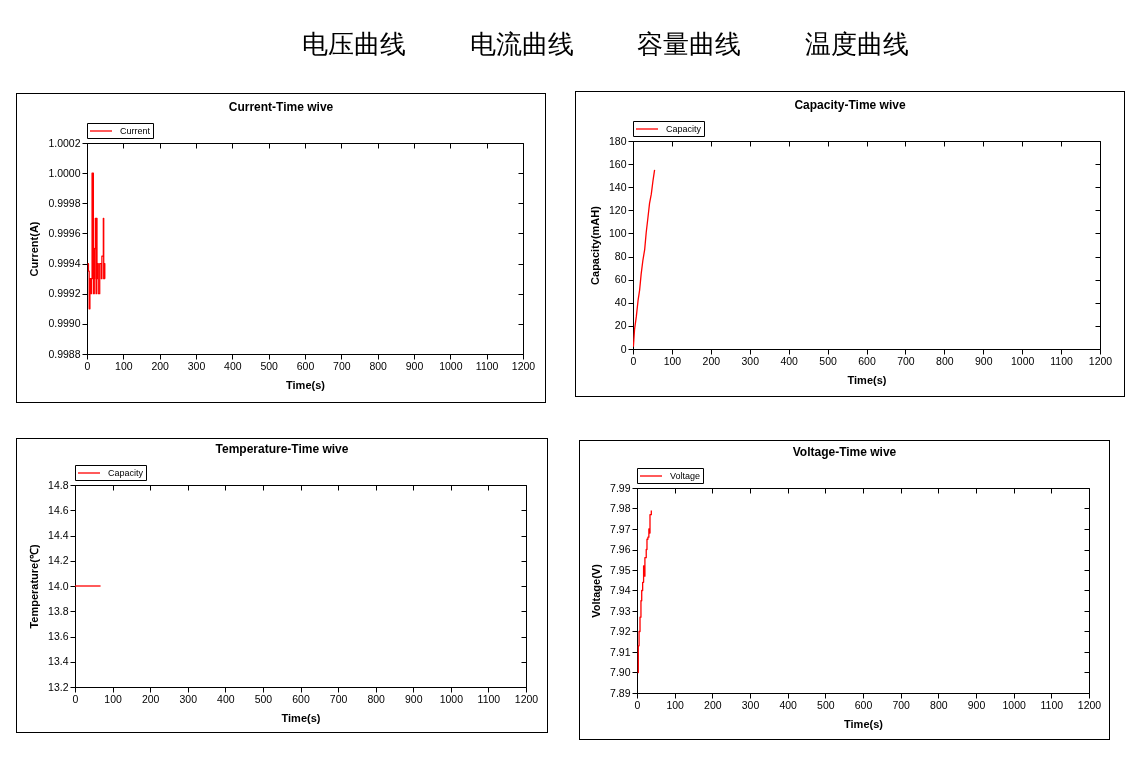  Describe the element at coordinates (620, 692) in the screenshot. I see `y-tick-label: 7.89` at that location.